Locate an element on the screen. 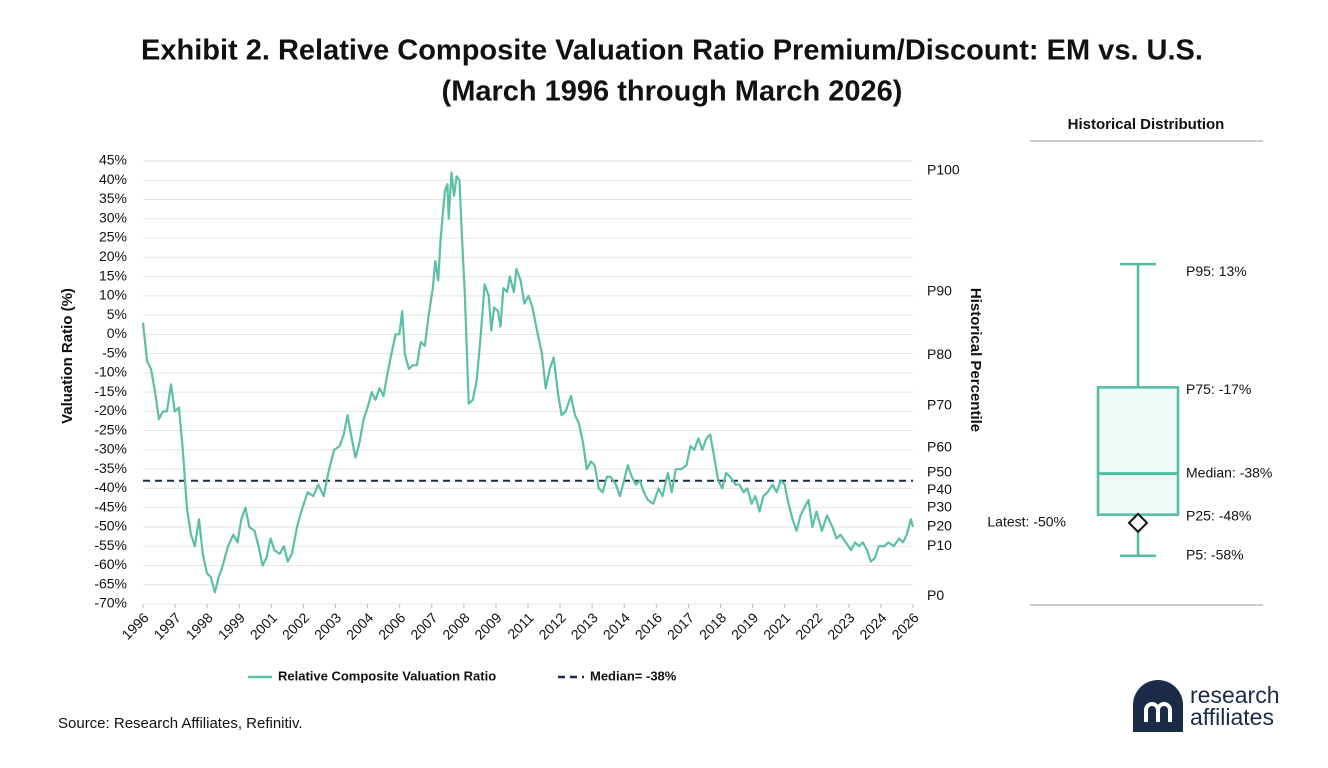  box-label: P5: -58% is located at coordinates (1215, 554).